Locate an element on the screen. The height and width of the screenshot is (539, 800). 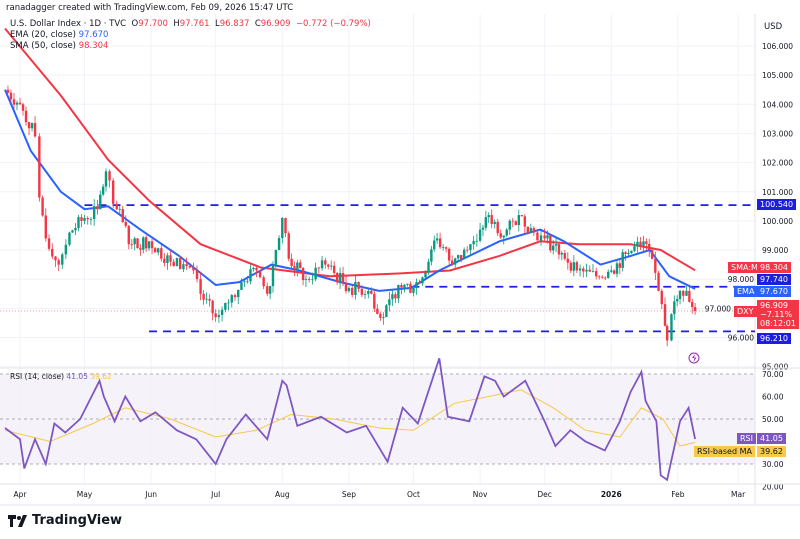
sma-axis-name-tag: SMA:MA is located at coordinates (747, 267).